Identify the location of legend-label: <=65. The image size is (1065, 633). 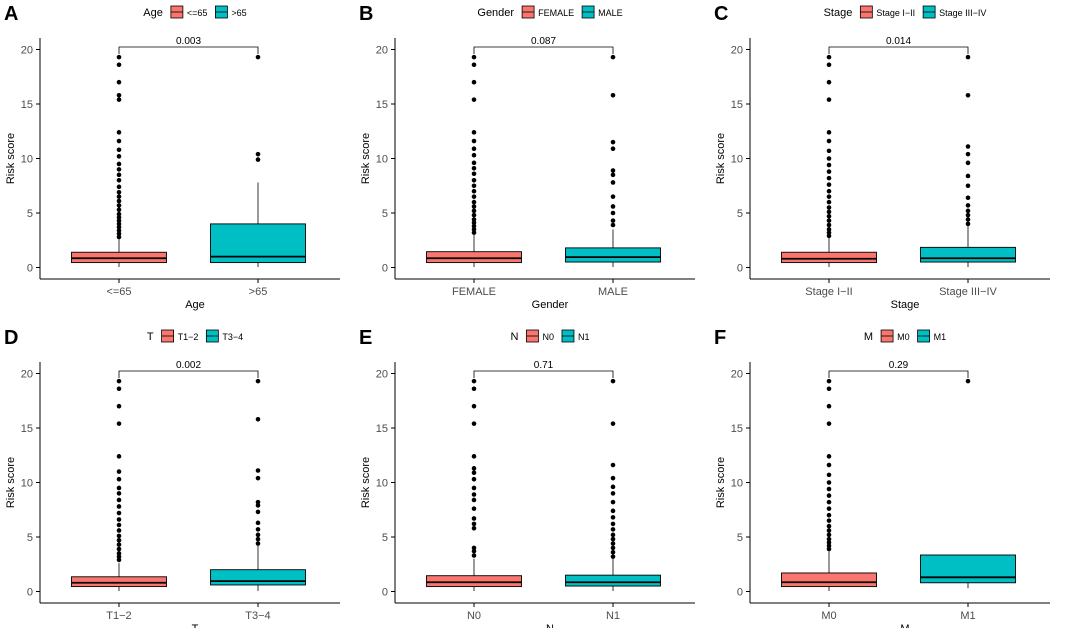
(197, 13).